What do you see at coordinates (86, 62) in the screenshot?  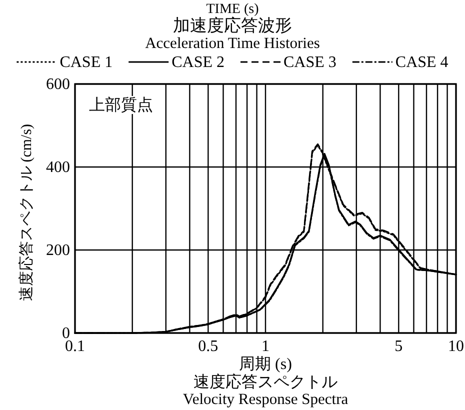 I see `legend-label: CASE 1` at bounding box center [86, 62].